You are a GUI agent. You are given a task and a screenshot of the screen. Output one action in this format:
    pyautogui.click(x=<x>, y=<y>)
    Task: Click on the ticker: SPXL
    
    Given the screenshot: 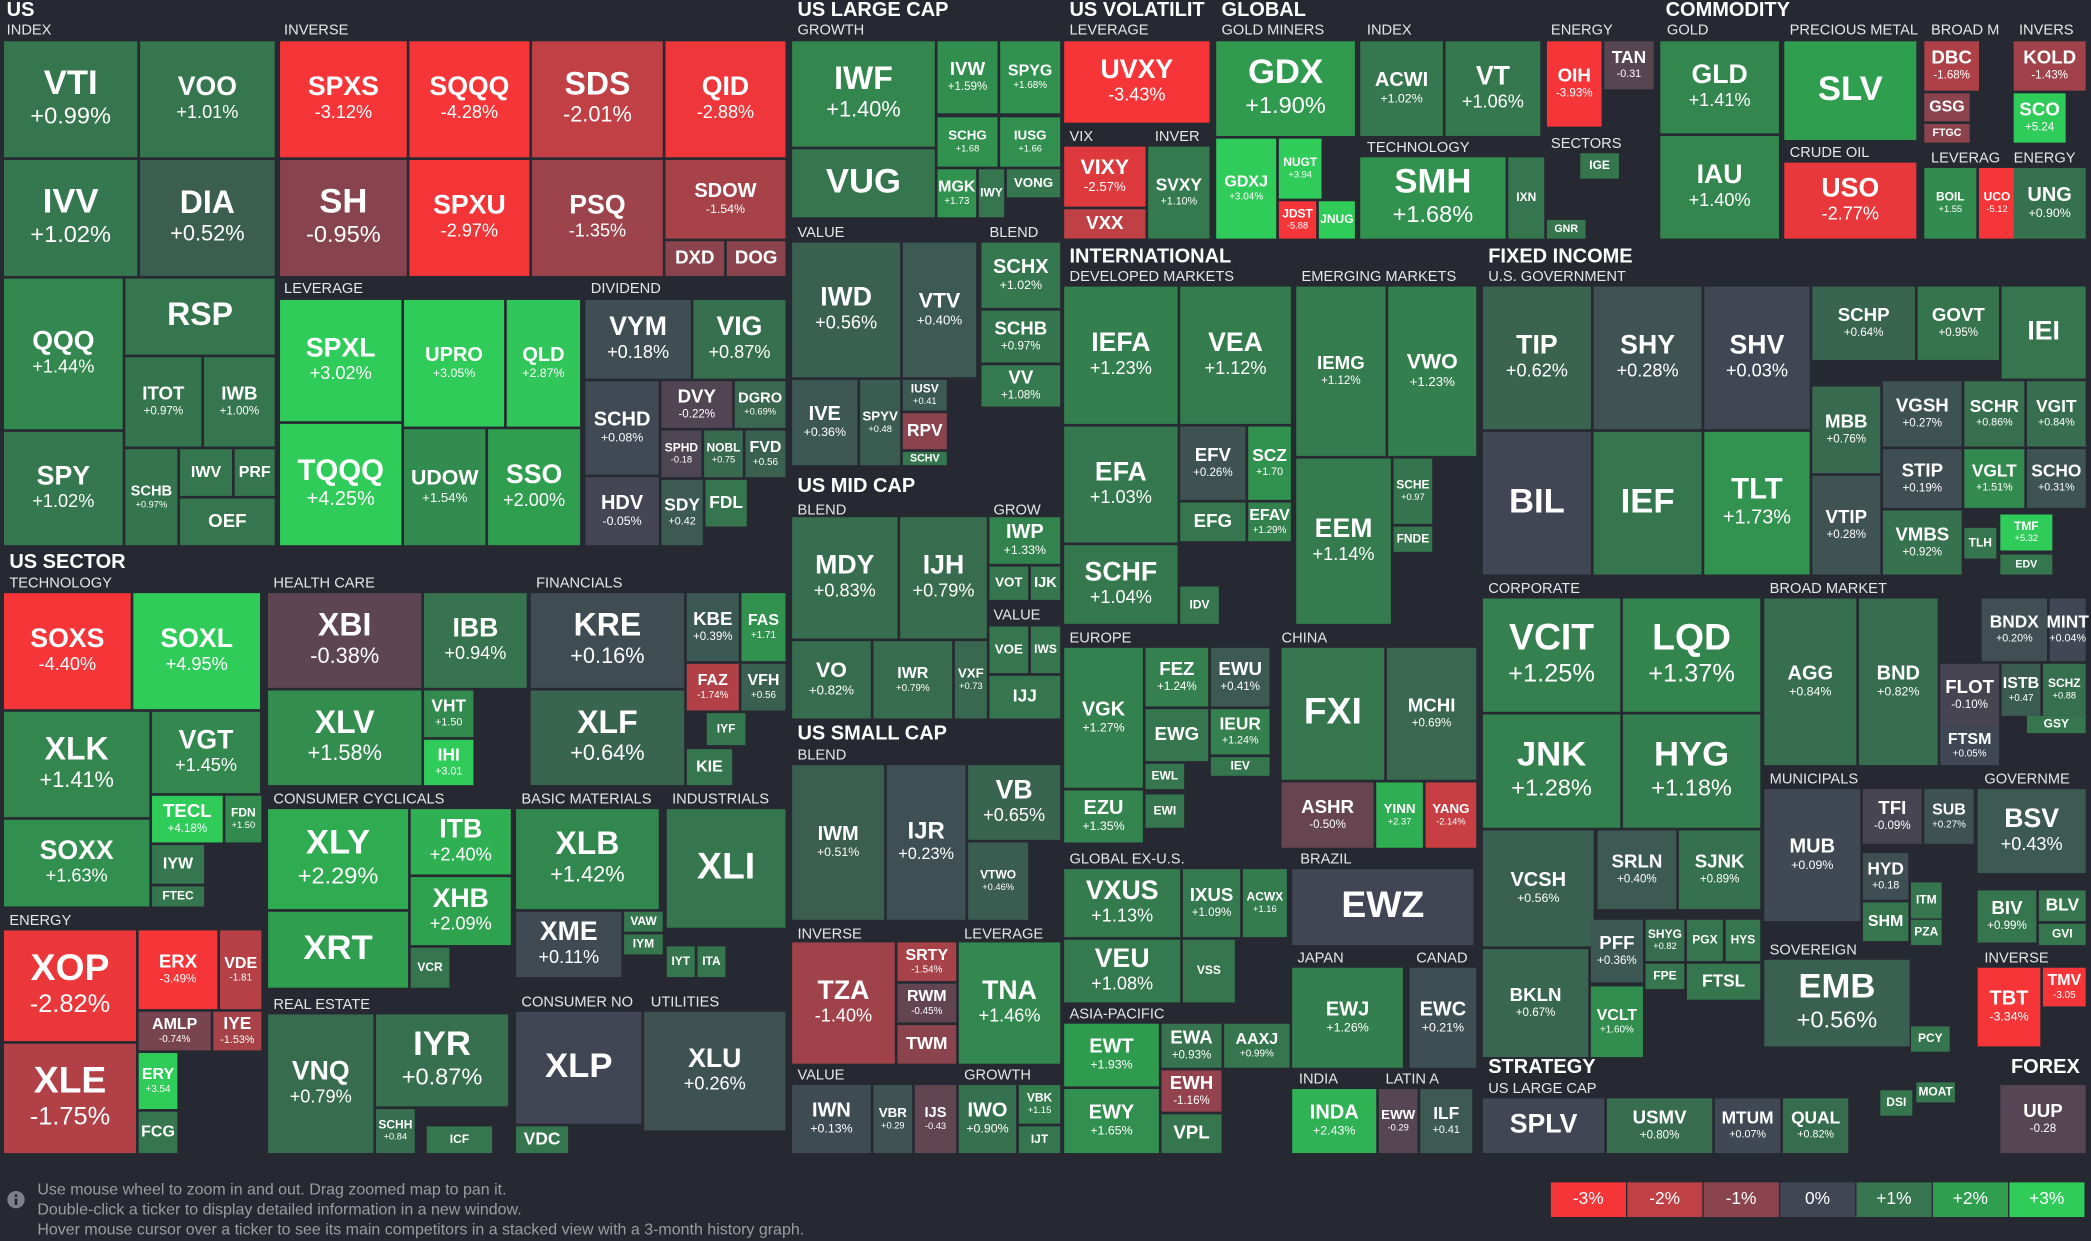 What is the action you would take?
    pyautogui.click(x=341, y=347)
    